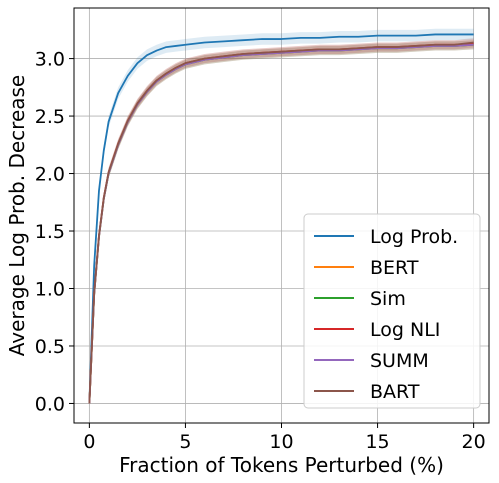 The height and width of the screenshot is (483, 499). Describe the element at coordinates (50, 347) in the screenshot. I see `y-tick-label: 0.5` at that location.